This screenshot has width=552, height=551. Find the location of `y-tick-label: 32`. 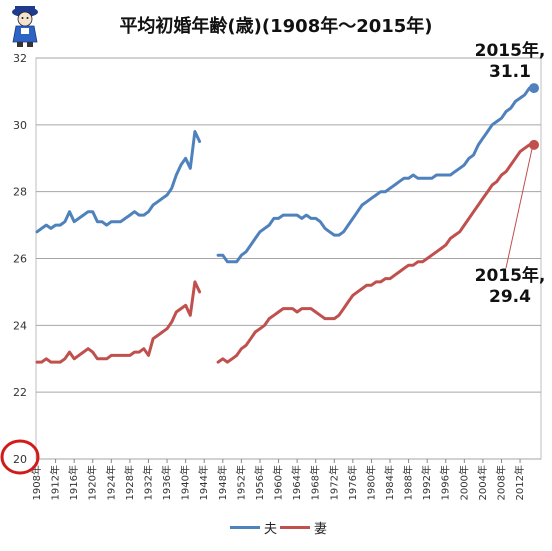

y-tick-label: 32 is located at coordinates (20, 58).